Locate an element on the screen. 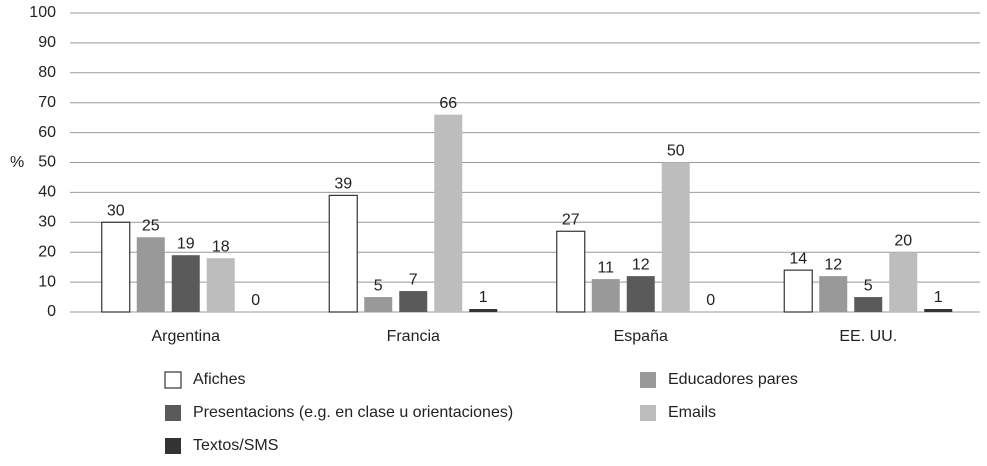 The width and height of the screenshot is (987, 466). y-tick-label: 80 is located at coordinates (47, 72).